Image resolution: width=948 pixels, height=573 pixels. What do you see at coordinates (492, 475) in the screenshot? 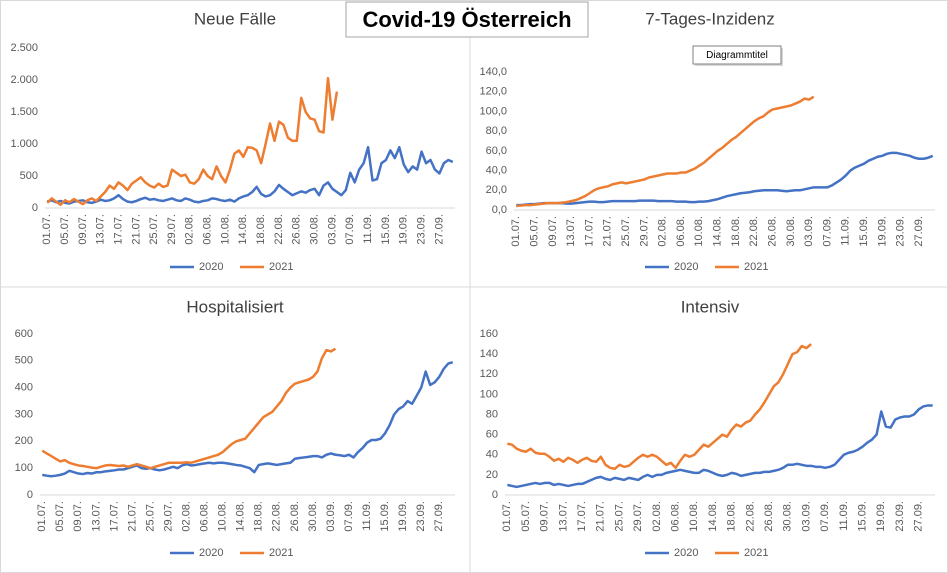
I see `y-tick-label: 20` at bounding box center [492, 475].